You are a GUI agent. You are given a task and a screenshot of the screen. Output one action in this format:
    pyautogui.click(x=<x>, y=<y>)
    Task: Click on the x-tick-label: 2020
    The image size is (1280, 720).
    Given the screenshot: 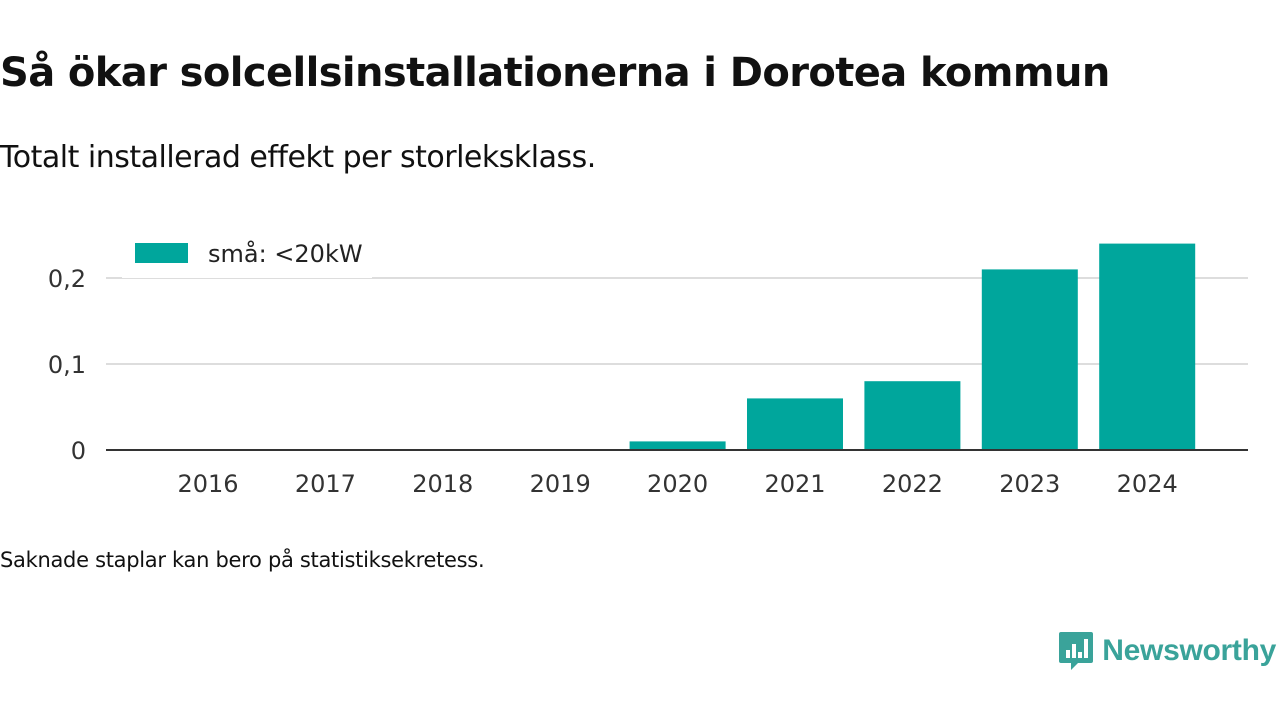 What is the action you would take?
    pyautogui.click(x=677, y=484)
    